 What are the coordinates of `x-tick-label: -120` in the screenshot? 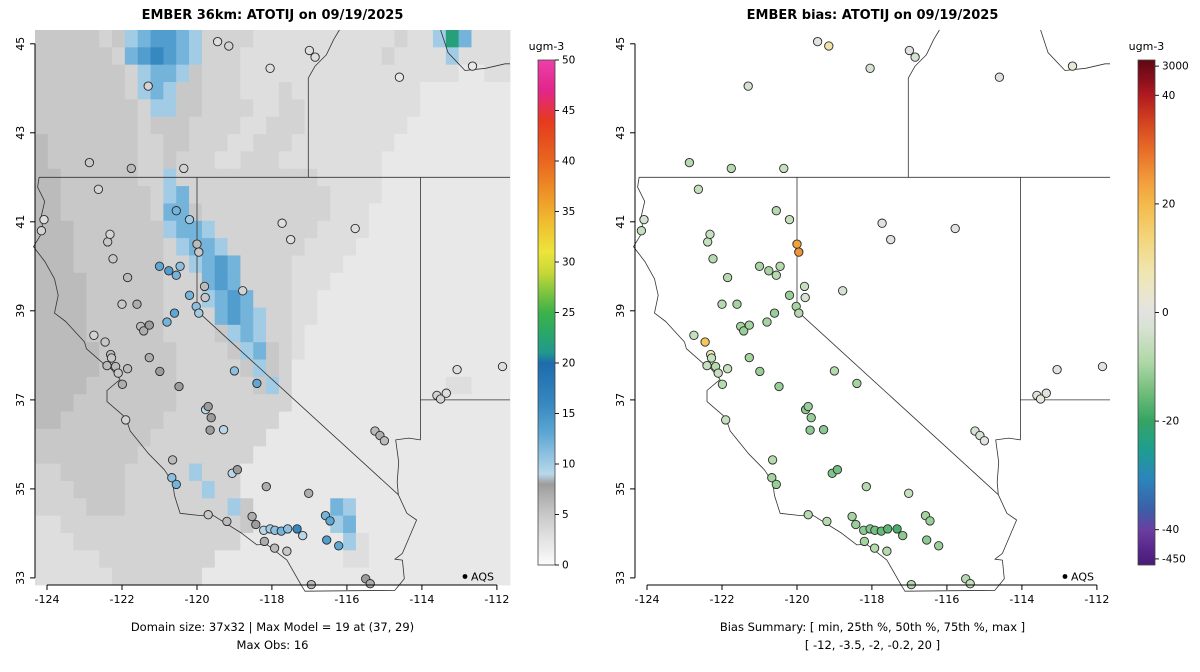 It's located at (797, 599).